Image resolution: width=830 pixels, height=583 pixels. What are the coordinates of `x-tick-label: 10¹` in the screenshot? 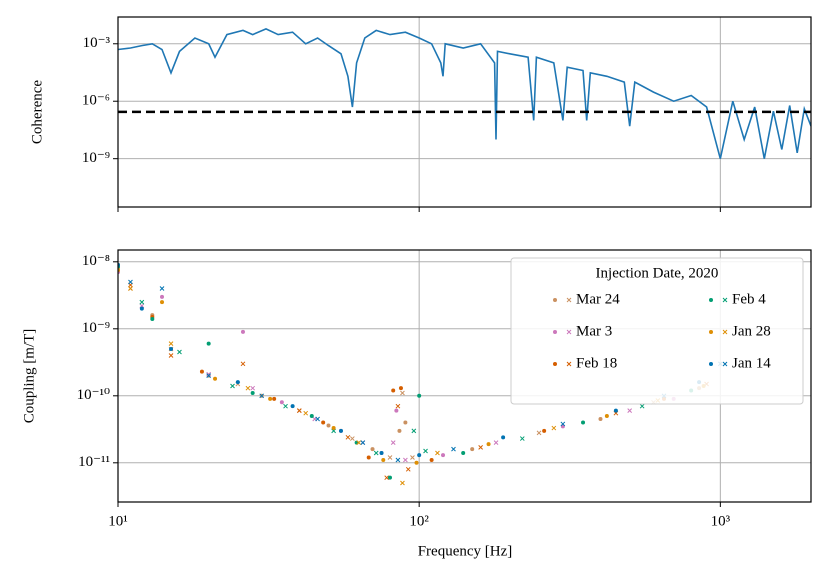 It's located at (118, 521).